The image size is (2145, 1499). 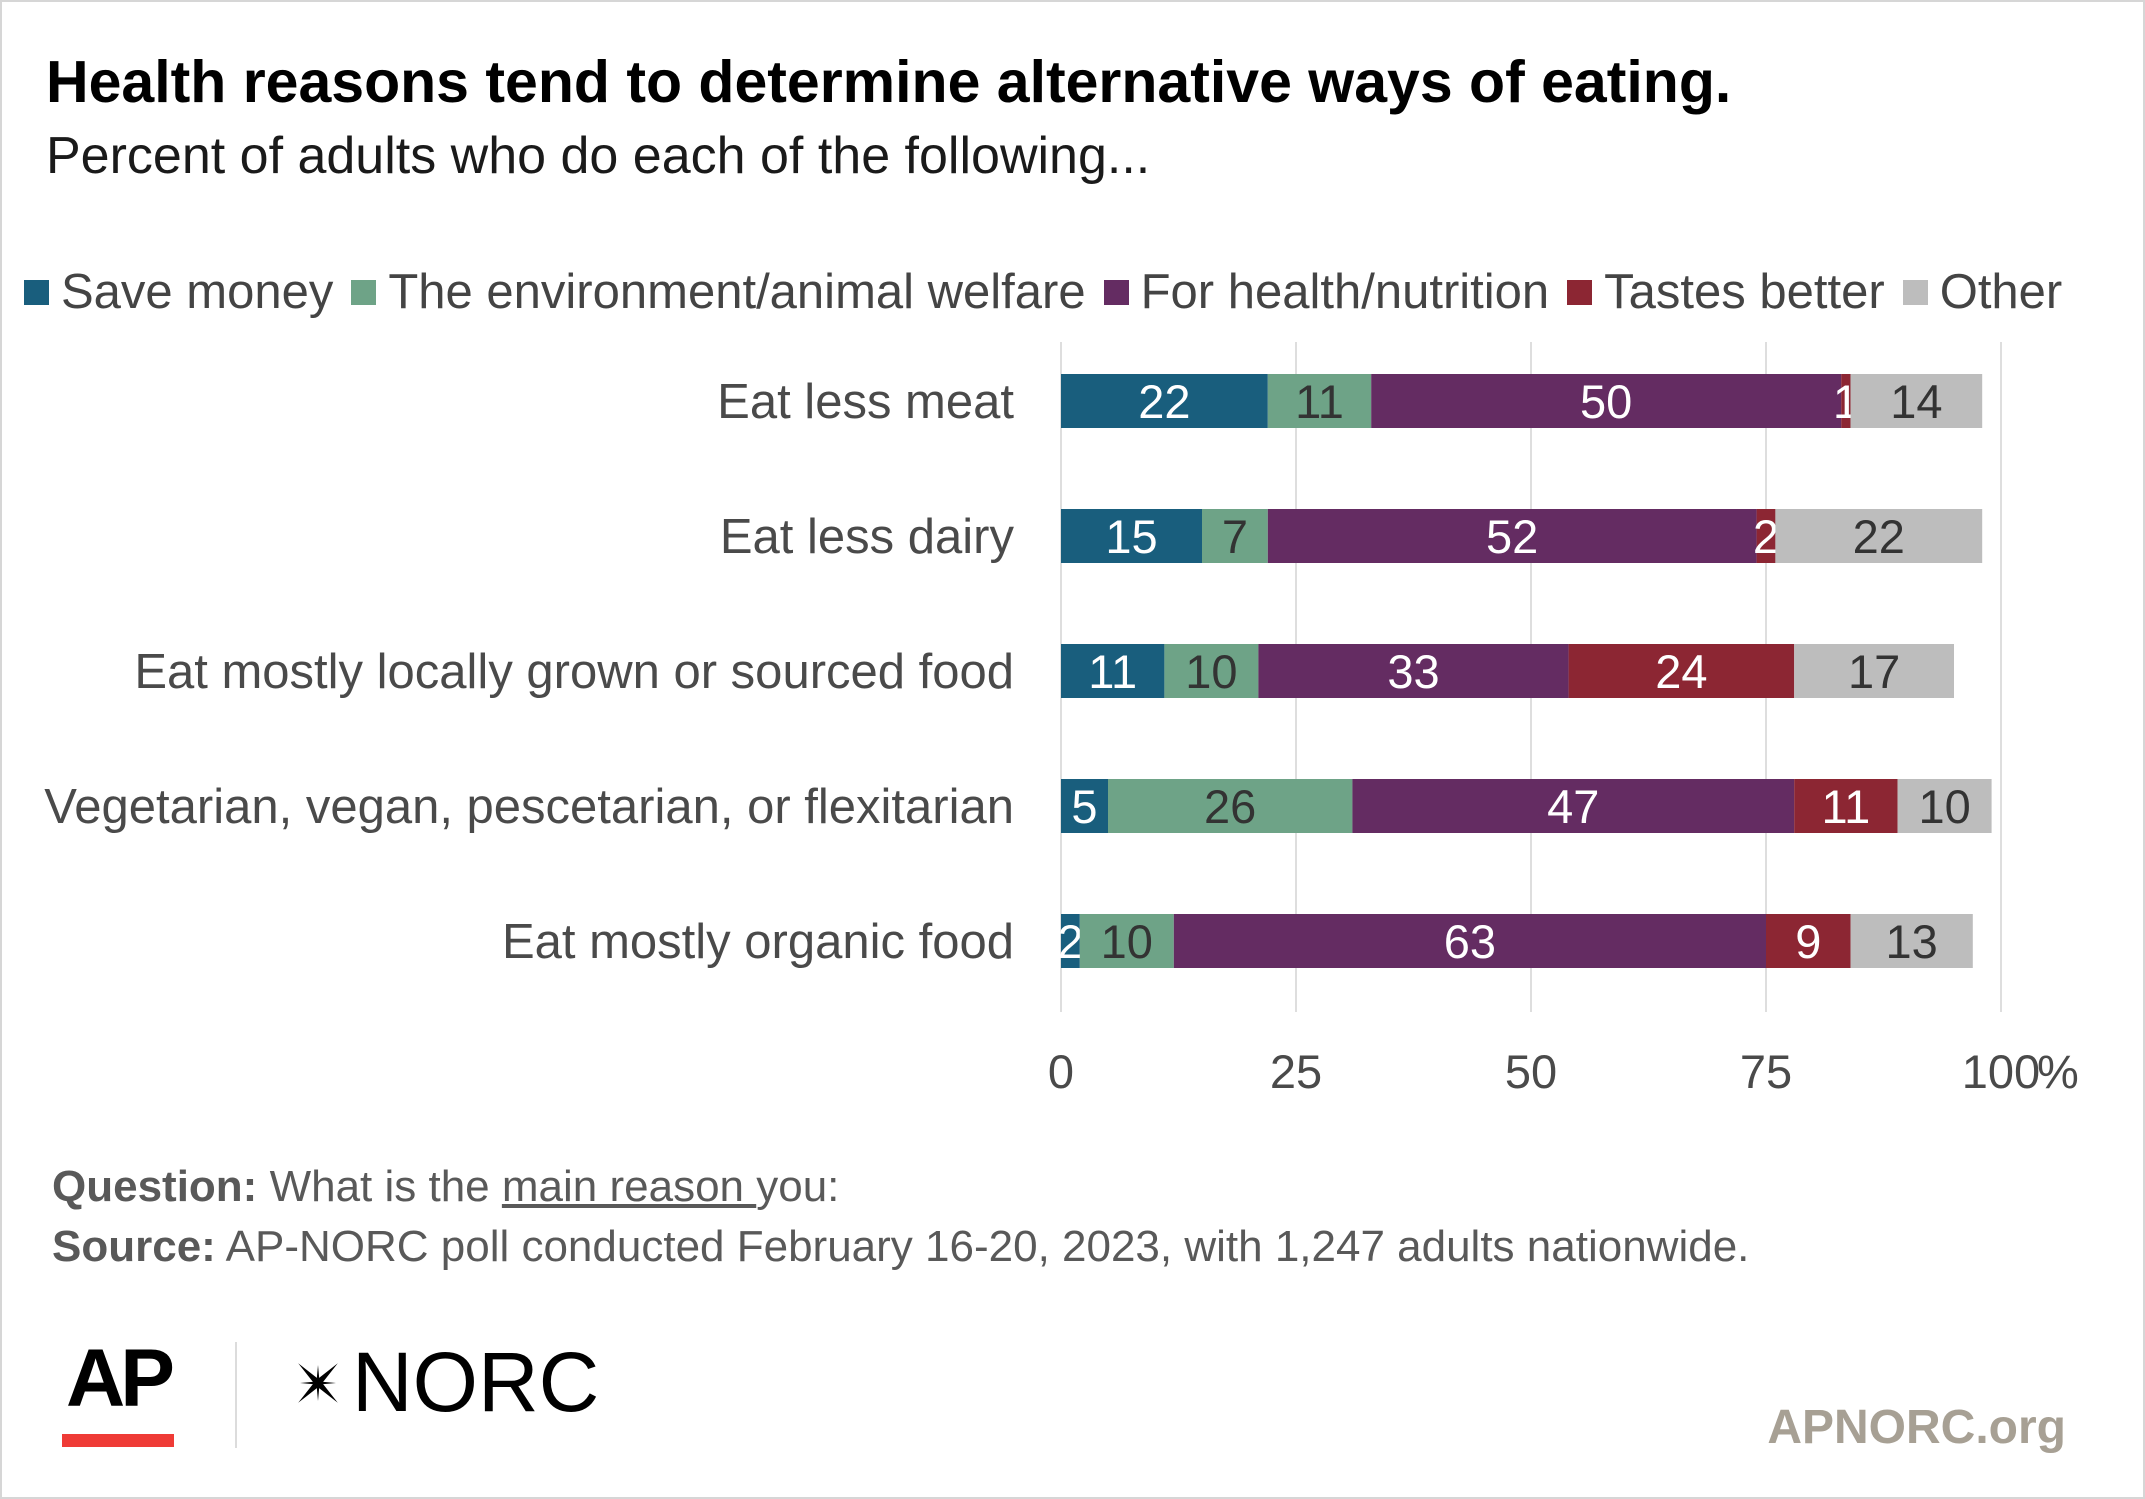 I want to click on category-label: Eat mostly locally grown or sourced food, so click(x=574, y=672).